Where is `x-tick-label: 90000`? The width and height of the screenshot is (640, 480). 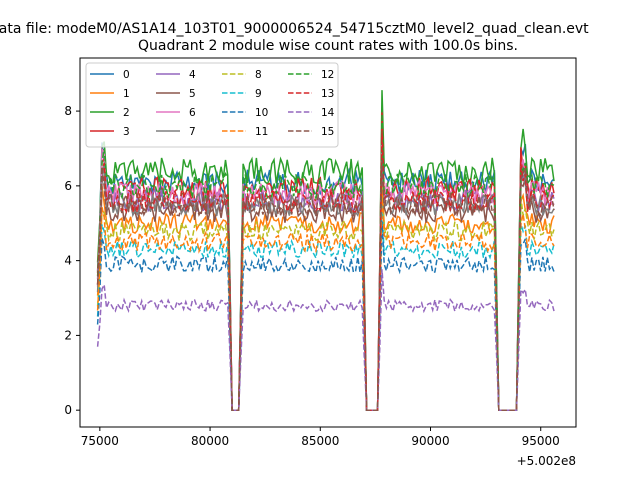
x-tick-label: 90000 is located at coordinates (430, 441).